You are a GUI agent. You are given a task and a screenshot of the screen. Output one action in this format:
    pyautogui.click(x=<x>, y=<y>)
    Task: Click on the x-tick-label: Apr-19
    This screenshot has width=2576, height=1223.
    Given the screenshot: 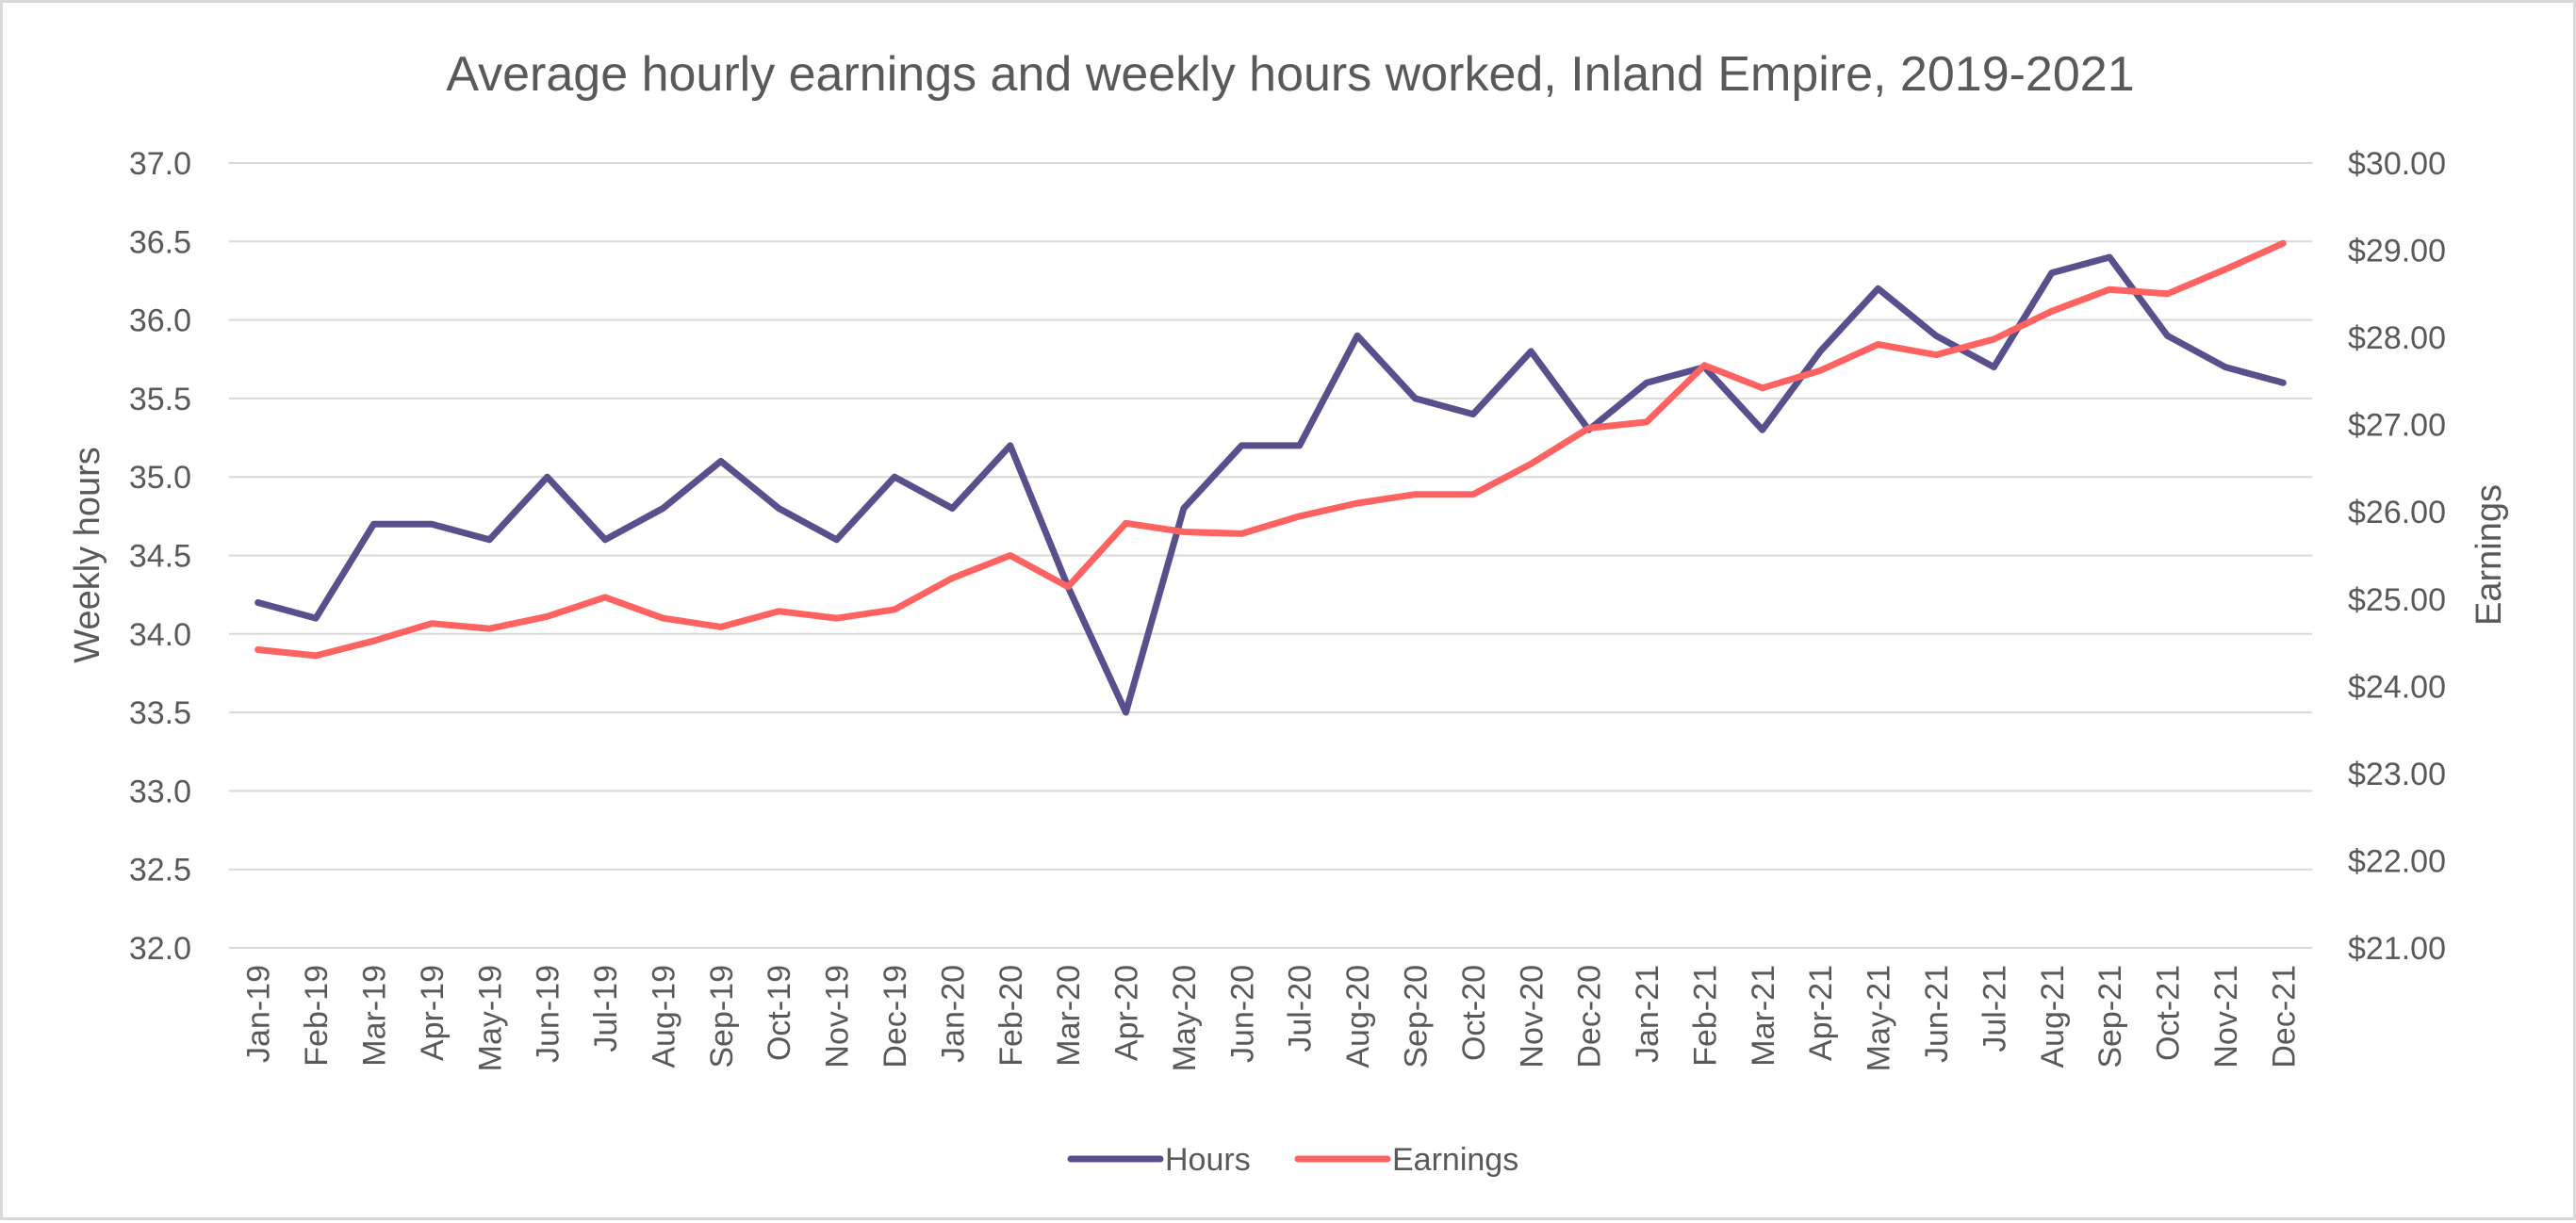 What is the action you would take?
    pyautogui.click(x=433, y=1013)
    